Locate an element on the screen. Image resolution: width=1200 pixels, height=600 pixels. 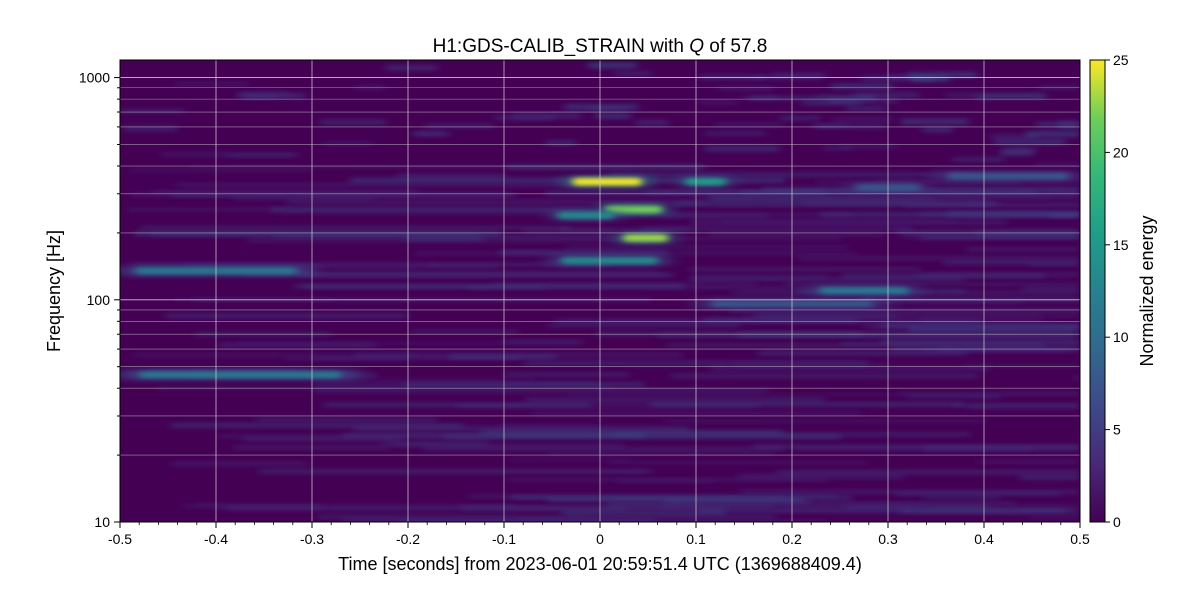
x-tick-label: 0.5 is located at coordinates (1080, 539).